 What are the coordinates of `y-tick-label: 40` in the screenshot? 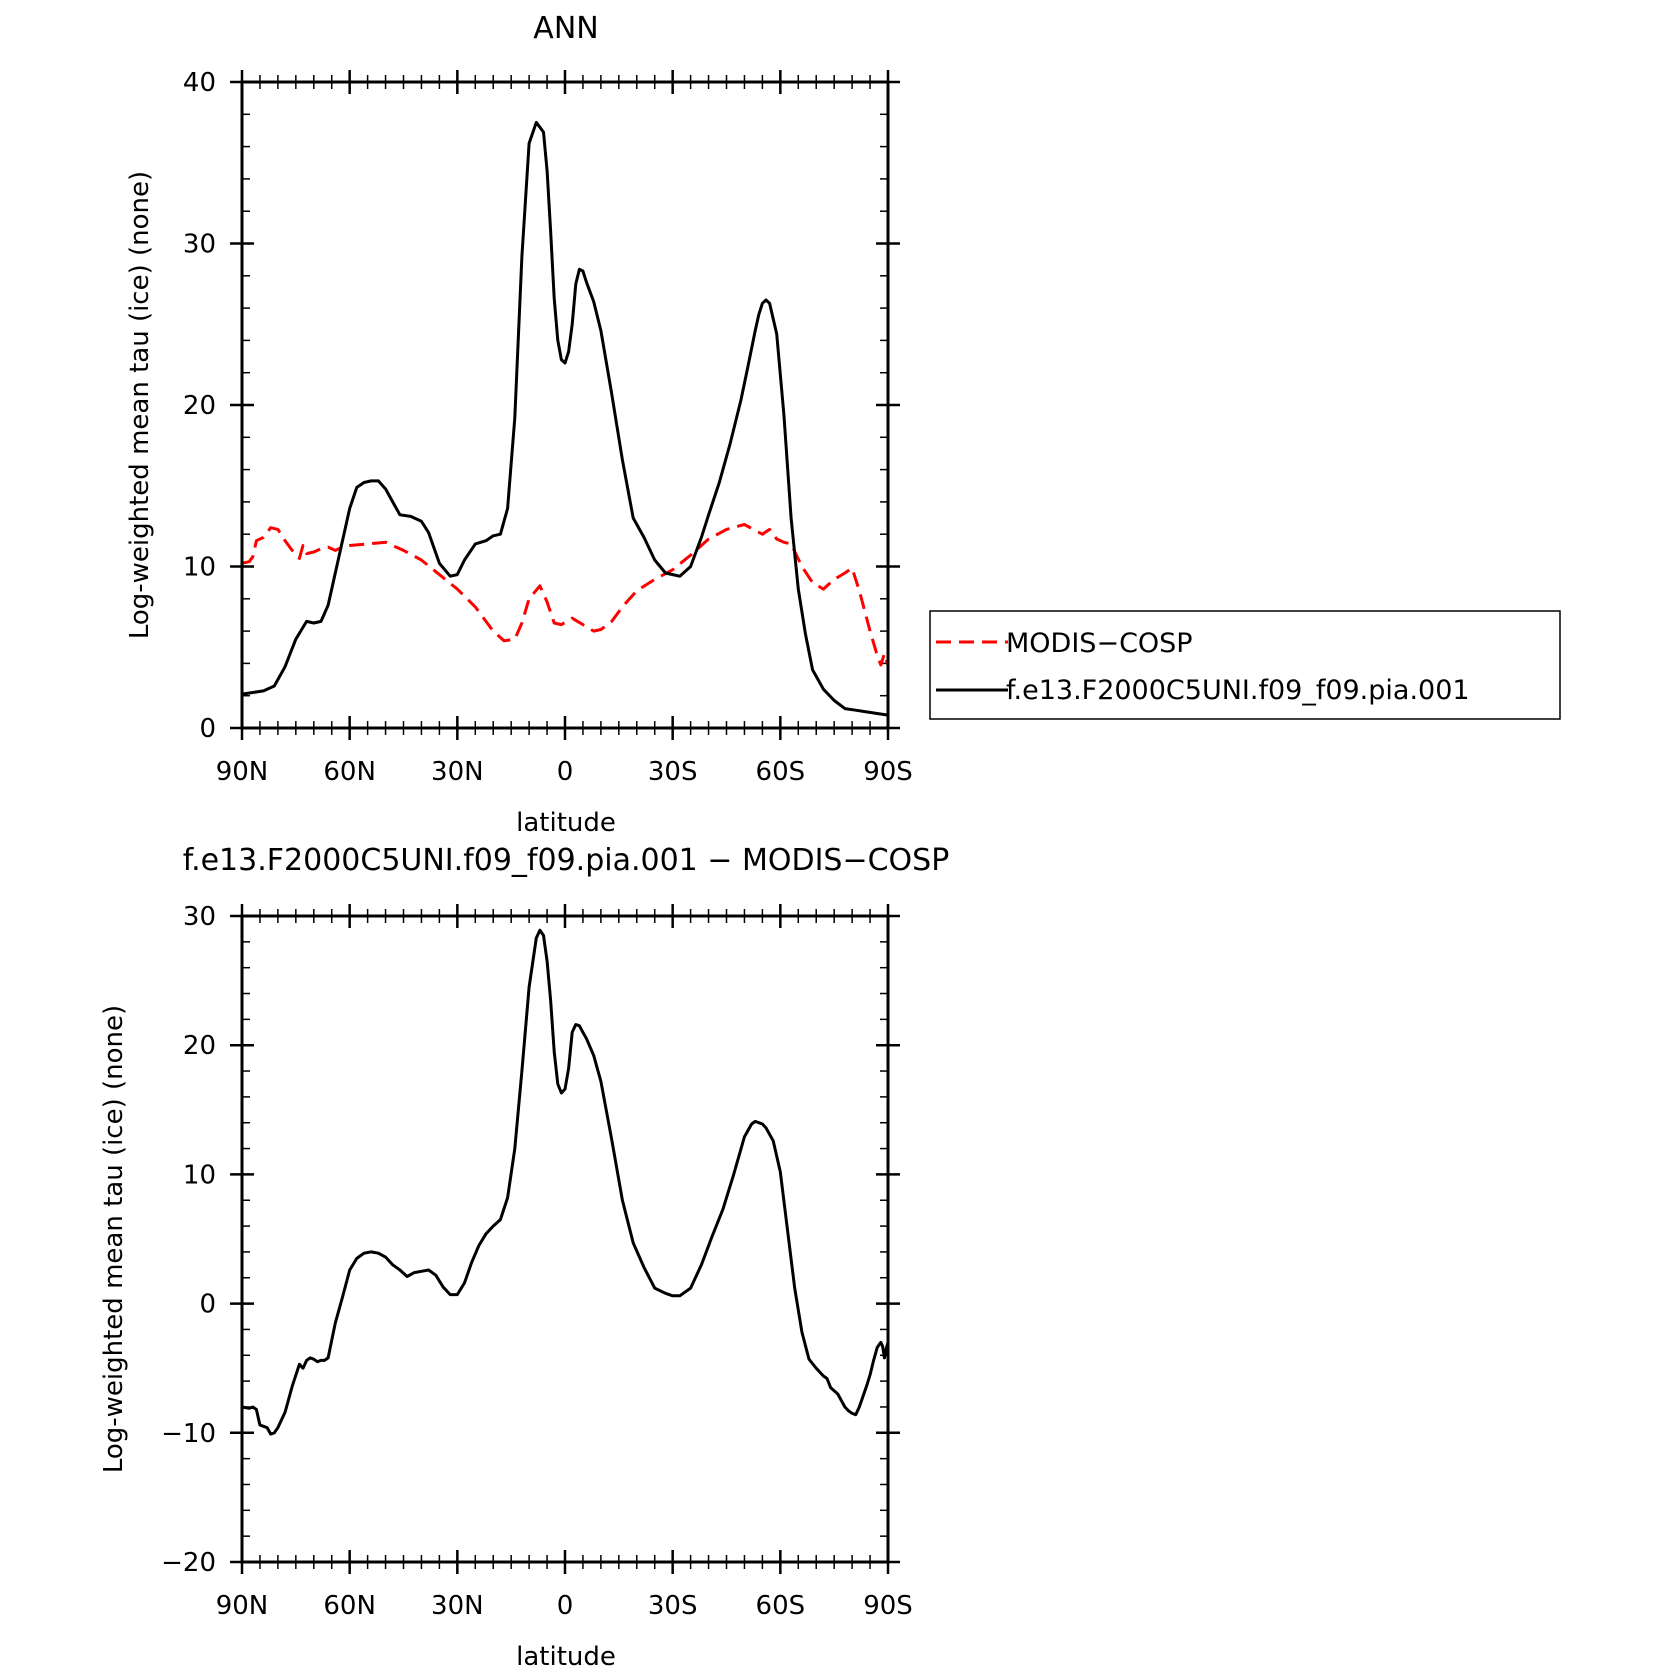 It's located at (199, 83).